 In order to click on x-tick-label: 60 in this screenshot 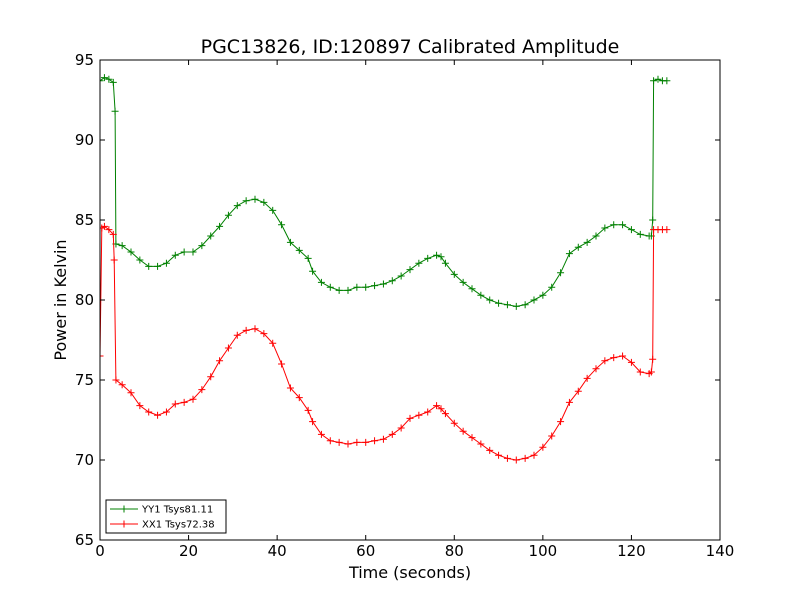, I will do `click(365, 551)`.